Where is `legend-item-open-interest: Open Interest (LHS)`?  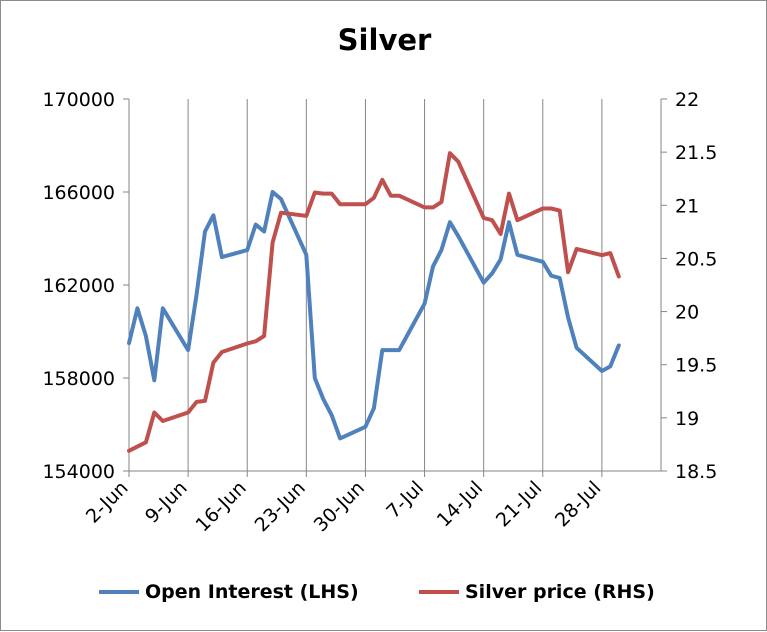 legend-item-open-interest: Open Interest (LHS) is located at coordinates (229, 592).